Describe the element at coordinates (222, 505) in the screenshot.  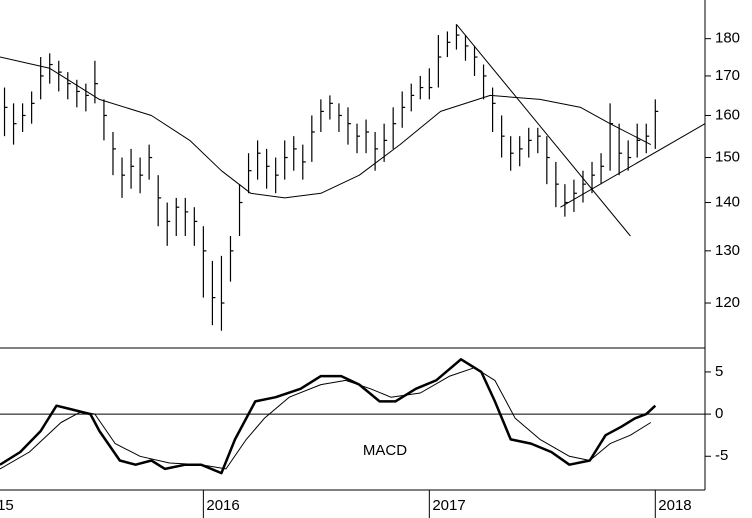
I see `x-tick-label: 2016` at that location.